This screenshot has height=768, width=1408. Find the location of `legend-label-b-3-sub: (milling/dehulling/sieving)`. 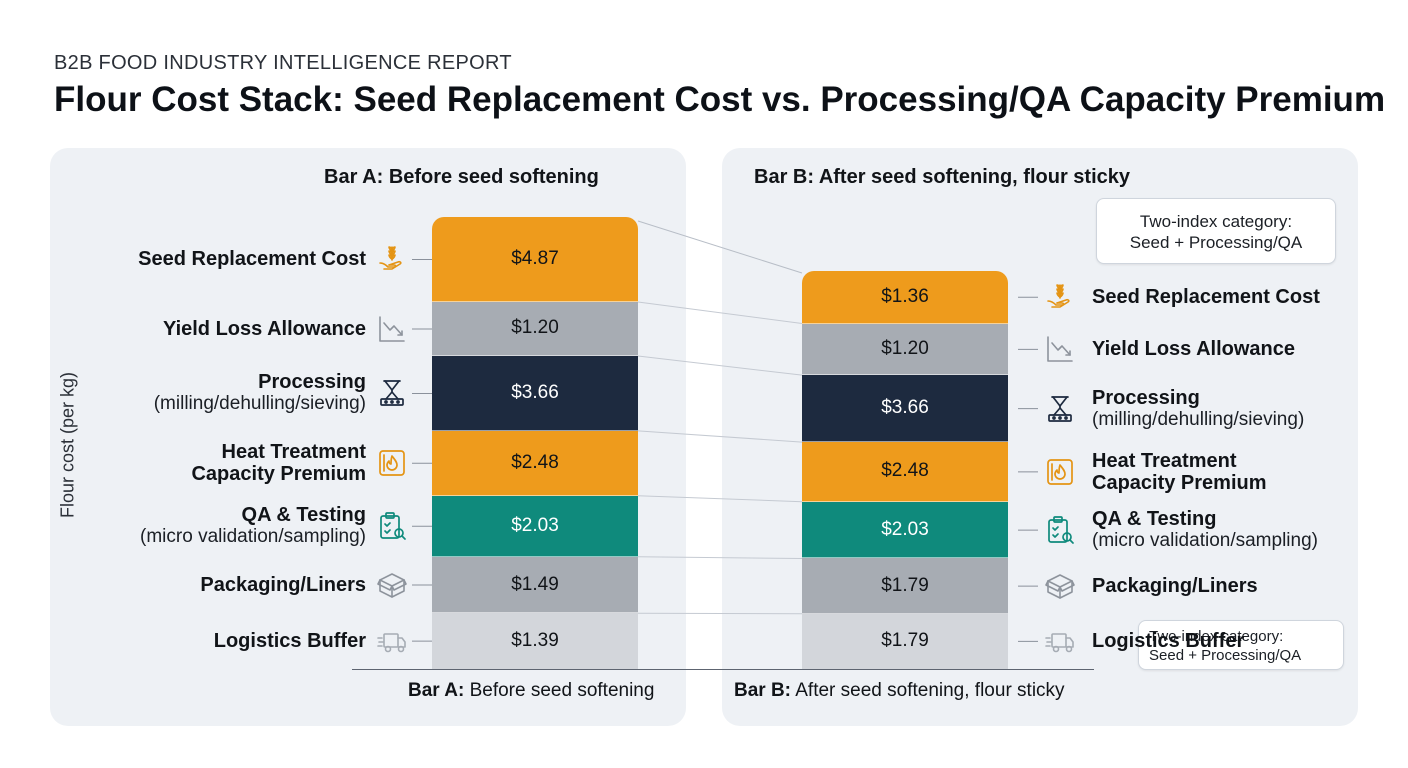

legend-label-b-3-sub: (milling/dehulling/sieving) is located at coordinates (1198, 419).